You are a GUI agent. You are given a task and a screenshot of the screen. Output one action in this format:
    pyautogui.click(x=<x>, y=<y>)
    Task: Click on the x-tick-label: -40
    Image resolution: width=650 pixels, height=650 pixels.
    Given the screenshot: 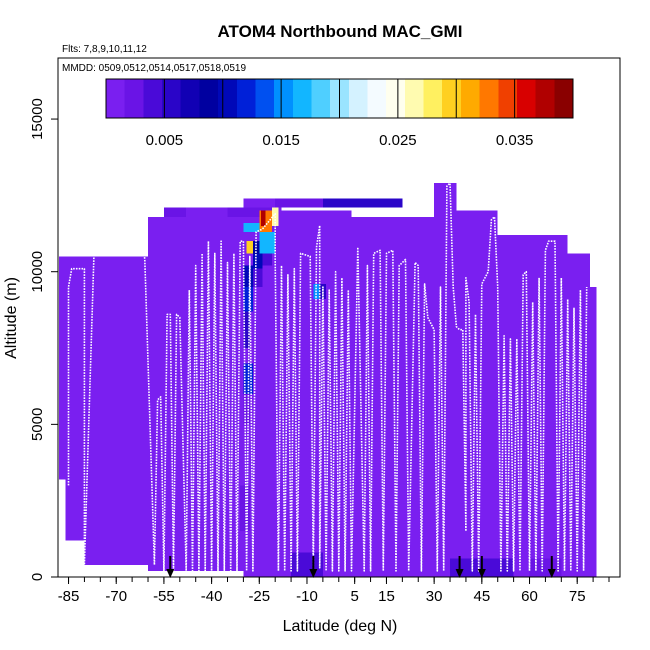 What is the action you would take?
    pyautogui.click(x=212, y=596)
    